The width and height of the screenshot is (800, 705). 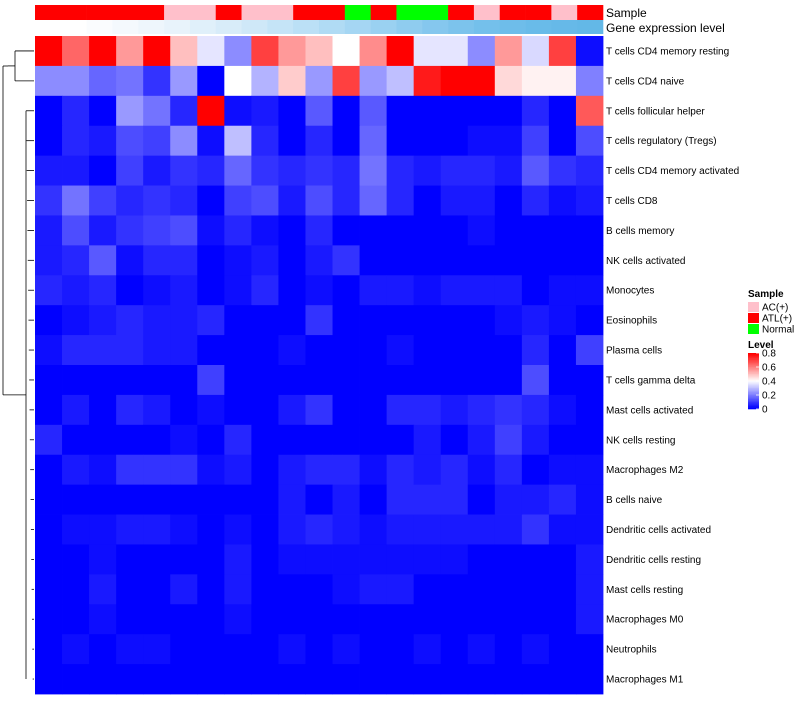 What do you see at coordinates (661, 141) in the screenshot?
I see `row-label: T cells regulatory (Tregs)` at bounding box center [661, 141].